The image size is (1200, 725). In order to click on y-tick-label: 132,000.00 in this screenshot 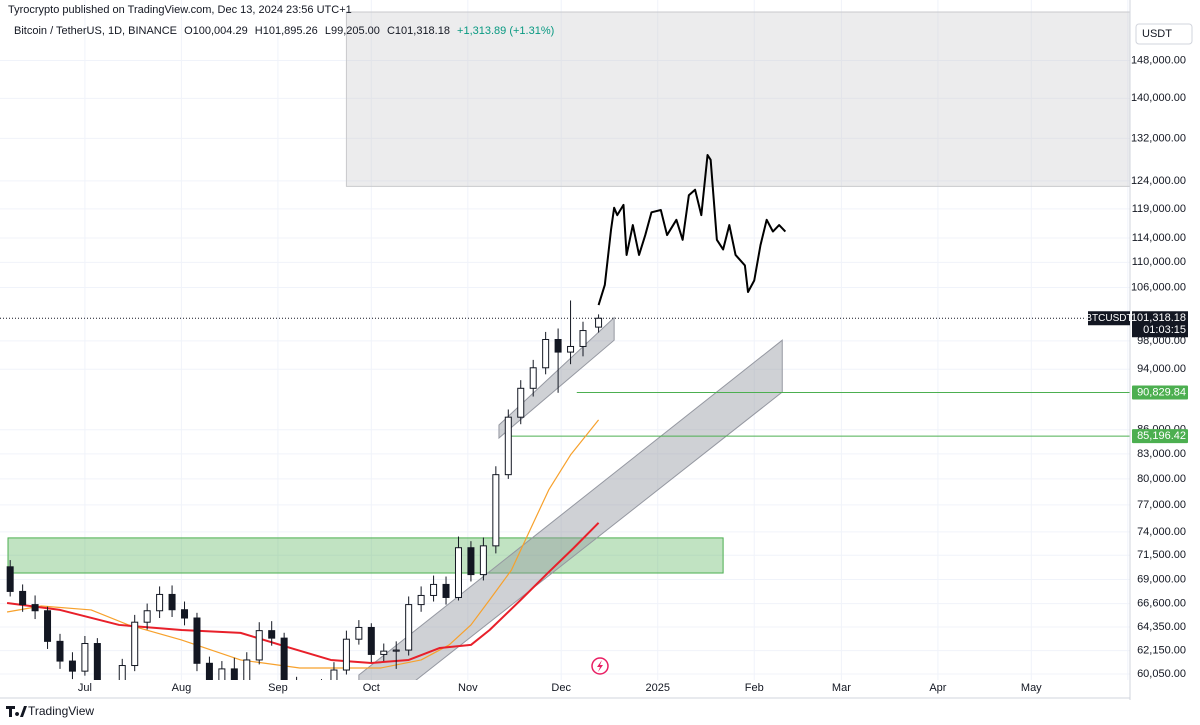, I will do `click(1158, 138)`.